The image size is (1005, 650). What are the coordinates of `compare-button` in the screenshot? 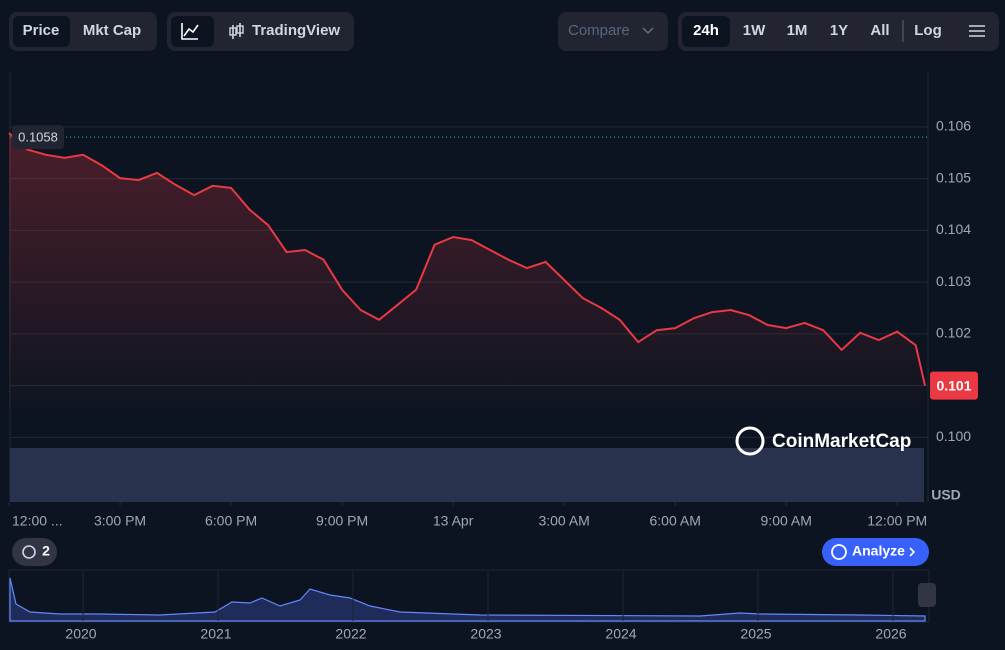 It's located at (613, 31).